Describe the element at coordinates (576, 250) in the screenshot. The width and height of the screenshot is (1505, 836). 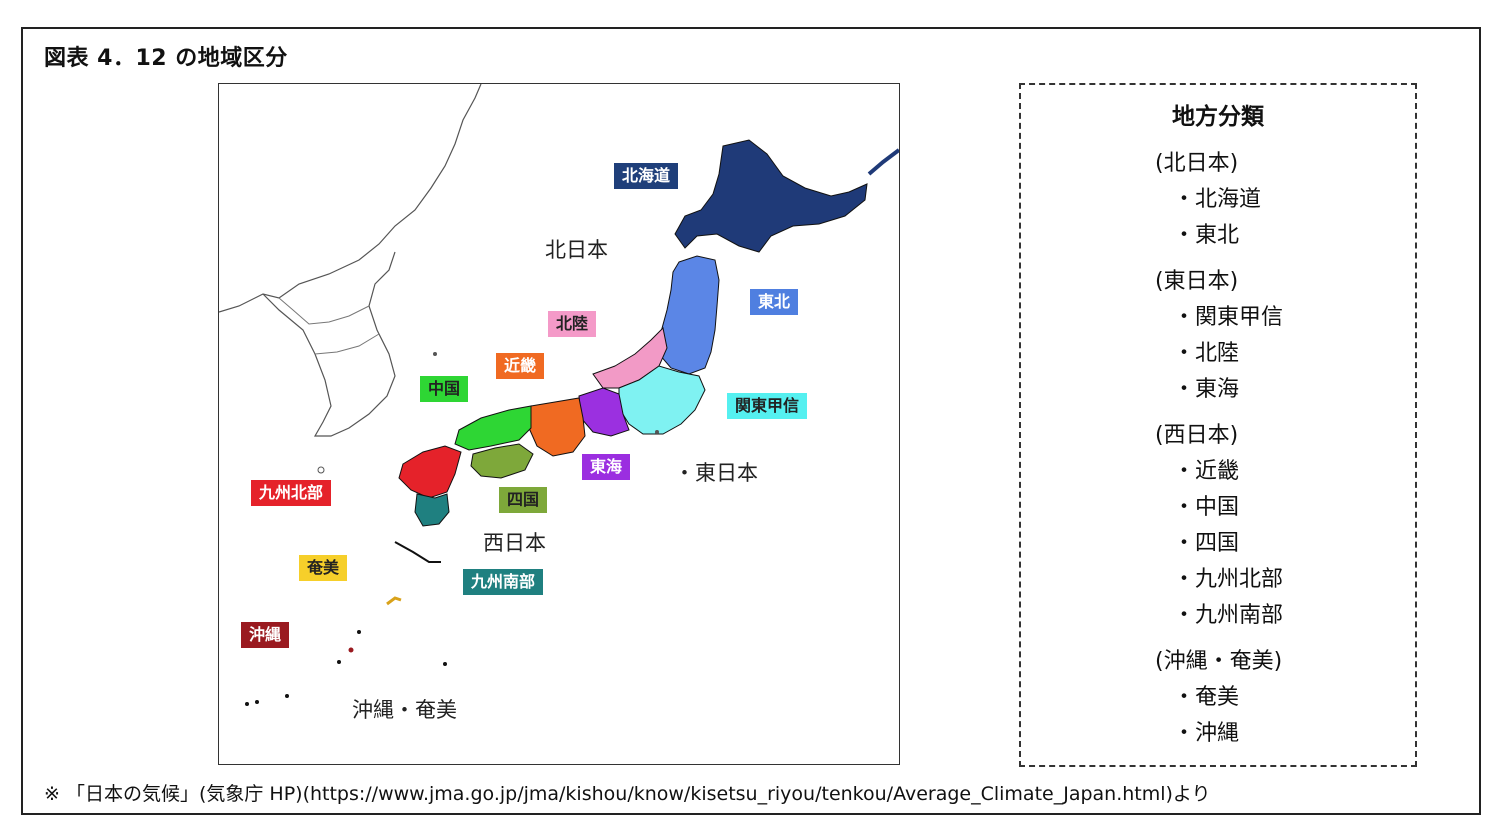
I see `zone-north-japan: 北日本` at that location.